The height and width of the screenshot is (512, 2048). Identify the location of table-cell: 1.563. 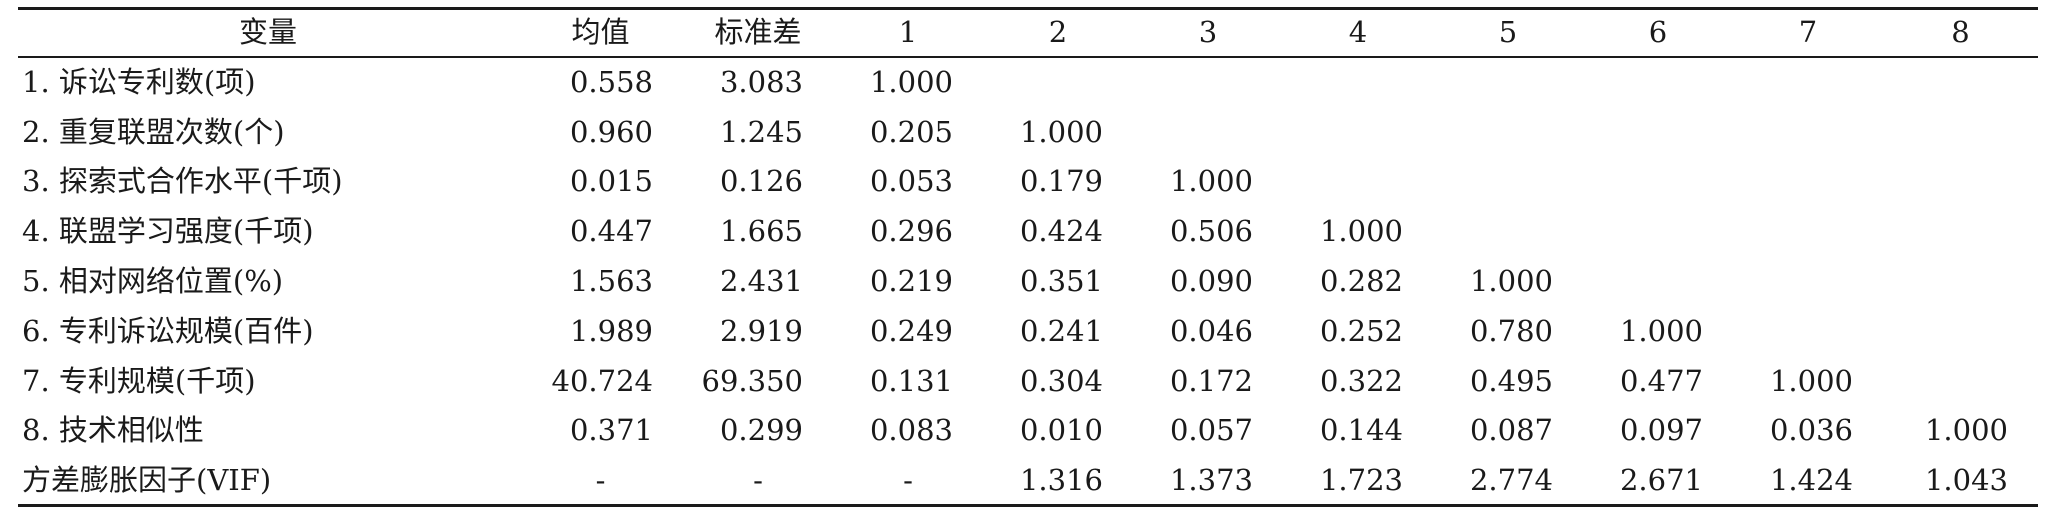
(611, 280).